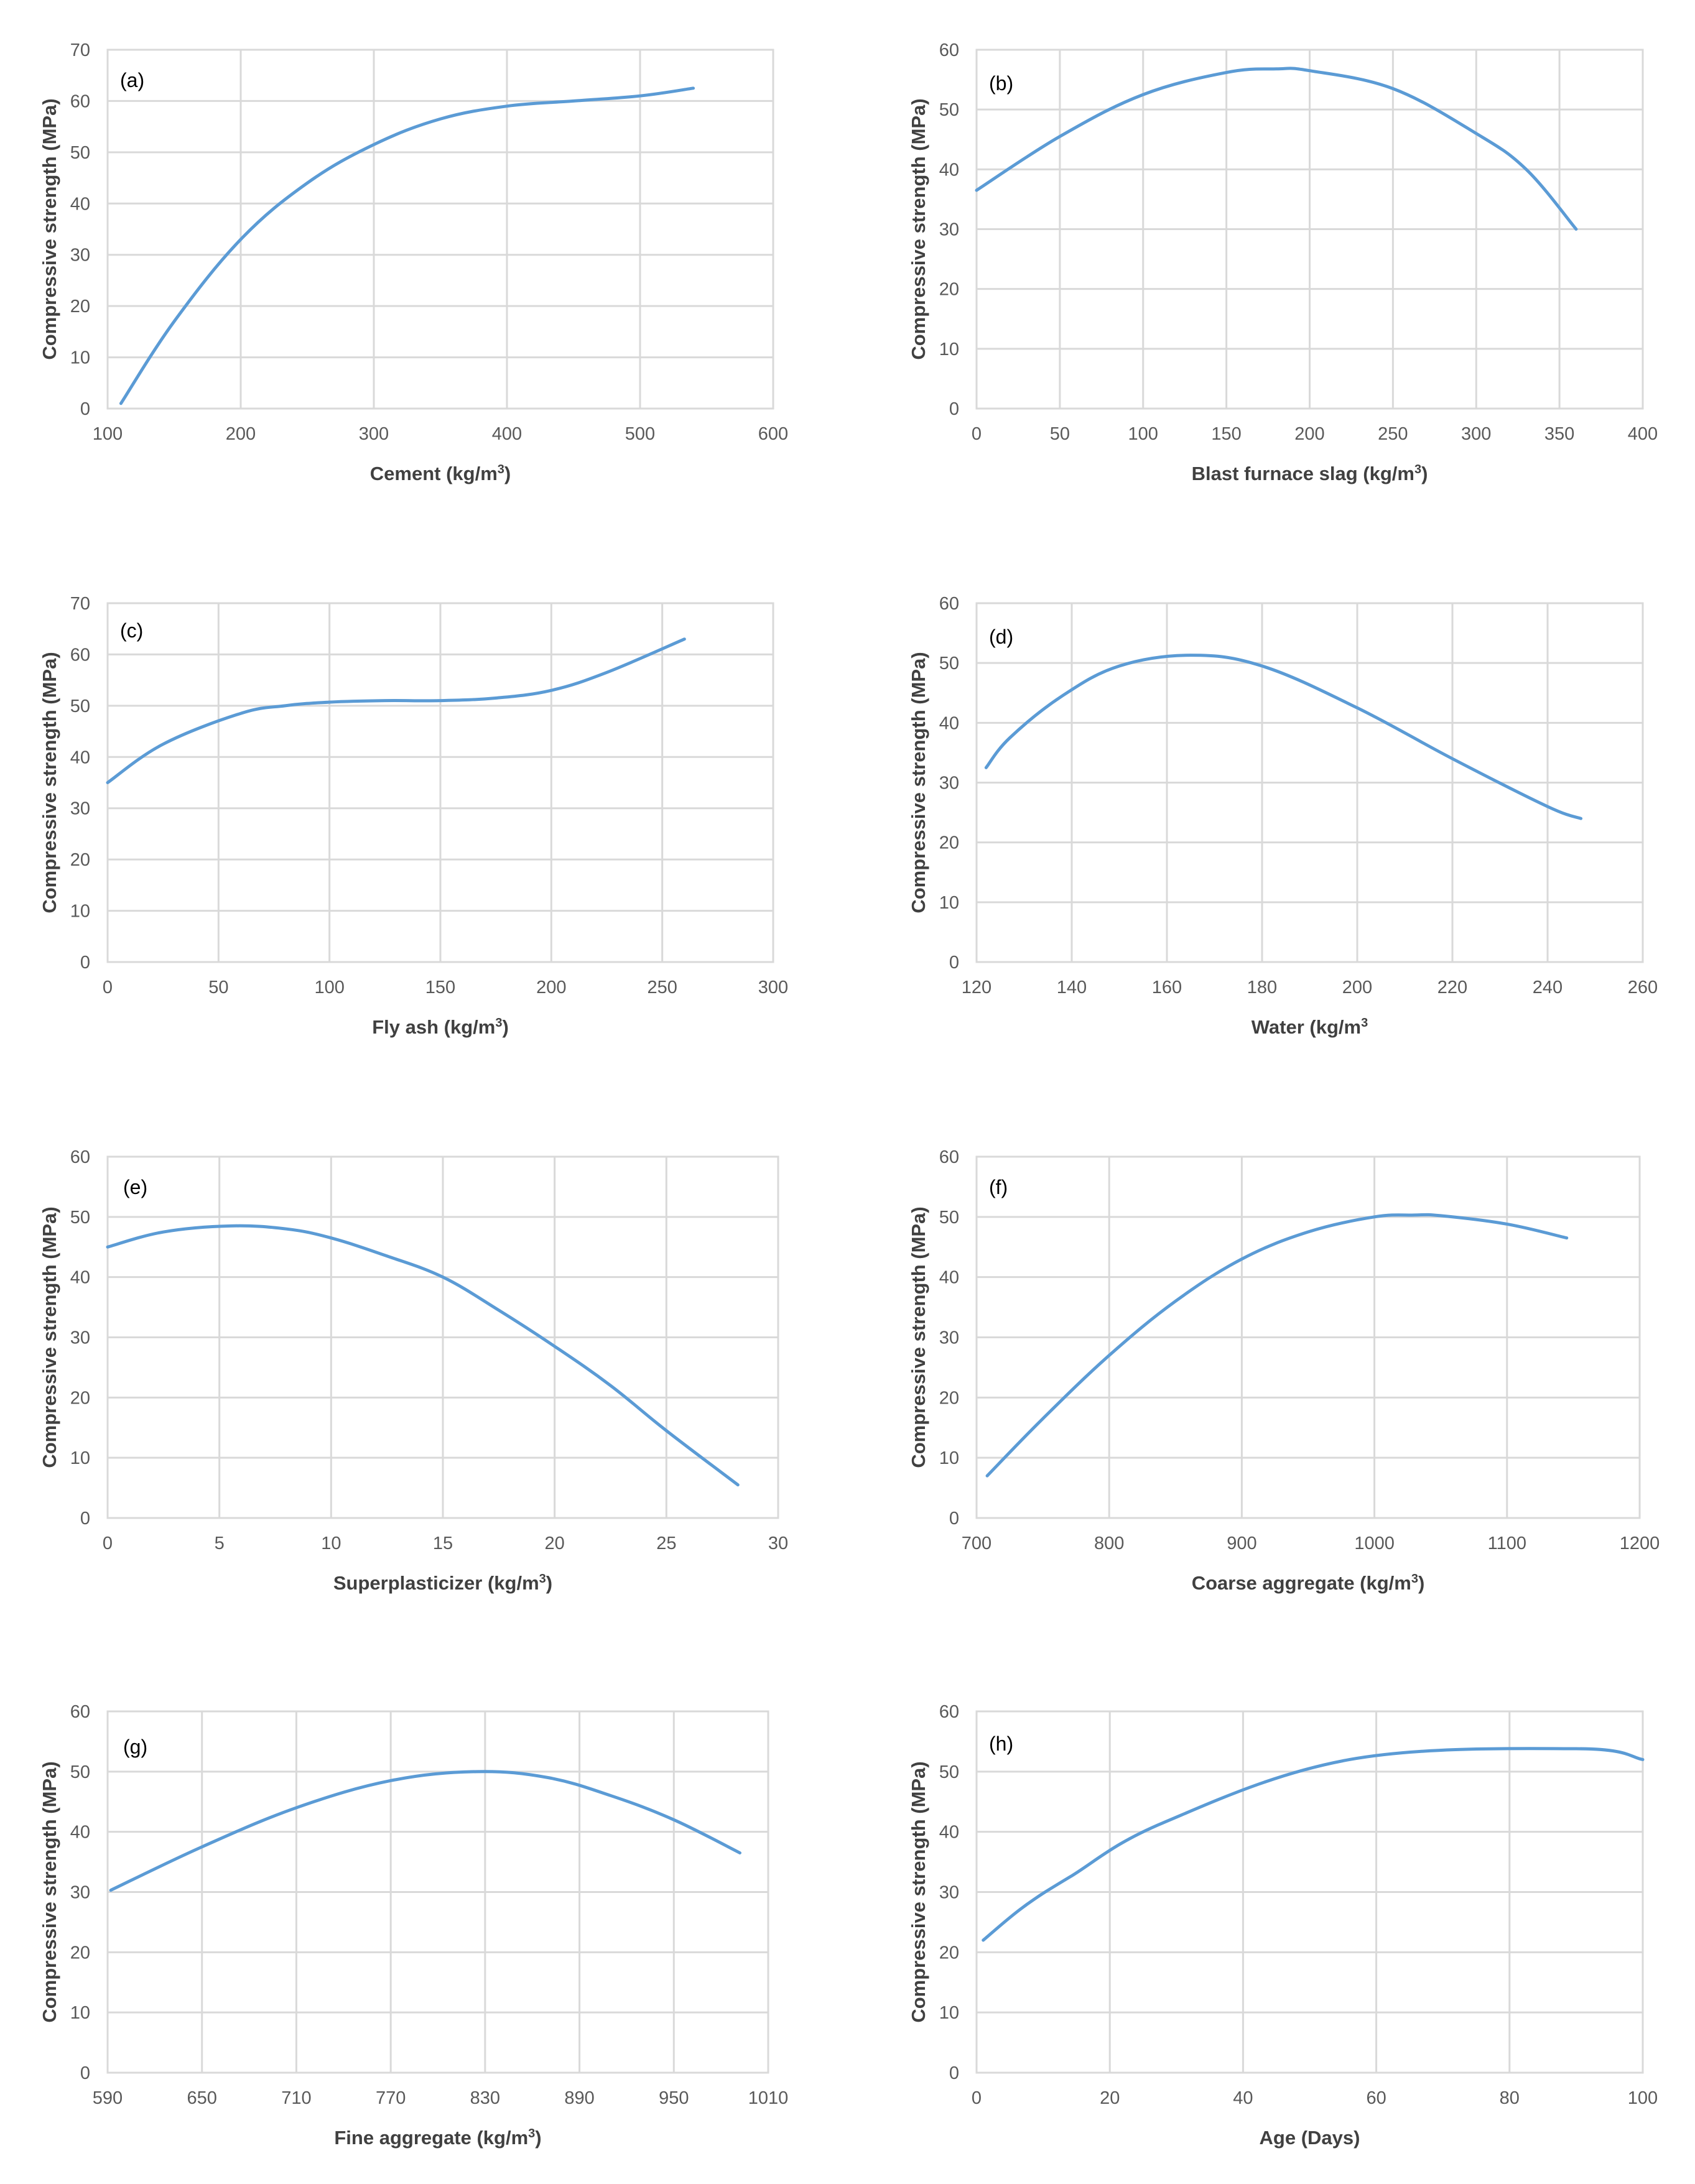 This screenshot has height=2184, width=1695. I want to click on x-tick-label: 50, so click(1060, 434).